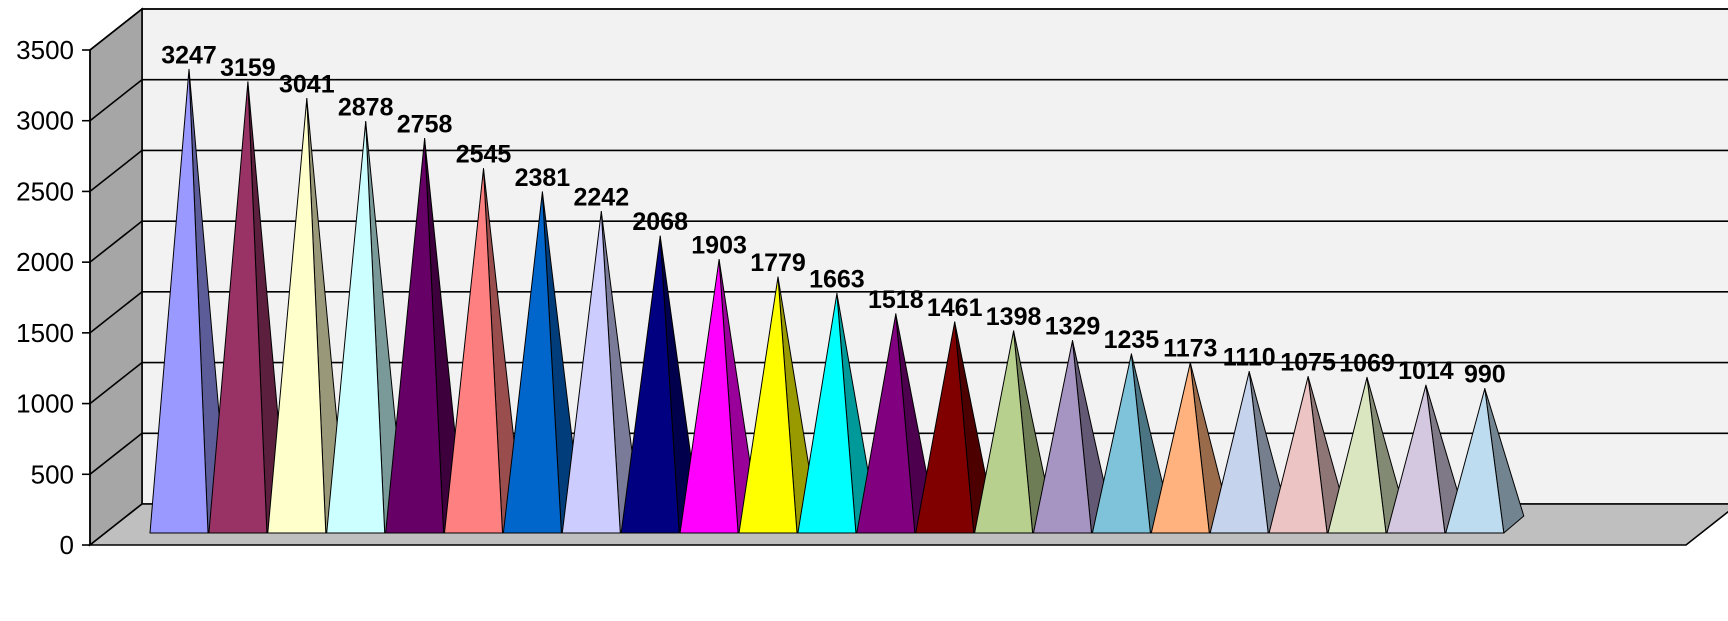  I want to click on data-label: 2068, so click(660, 222).